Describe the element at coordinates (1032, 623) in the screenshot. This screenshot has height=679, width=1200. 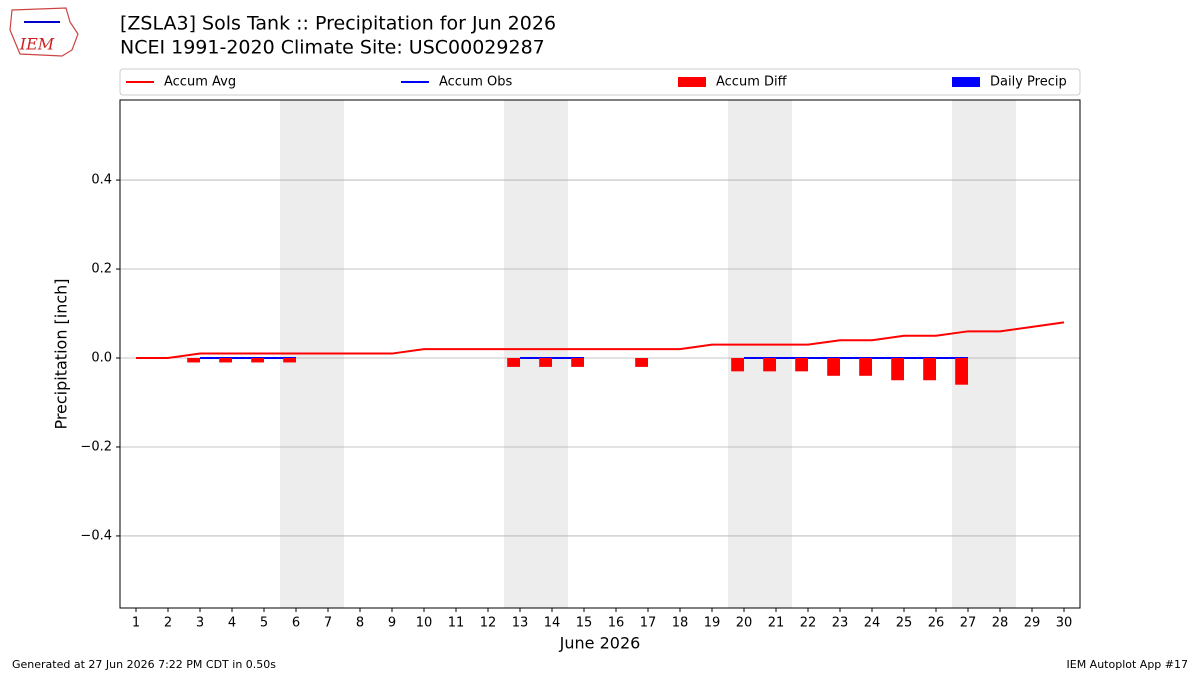
I see `x-tick-label: 29` at that location.